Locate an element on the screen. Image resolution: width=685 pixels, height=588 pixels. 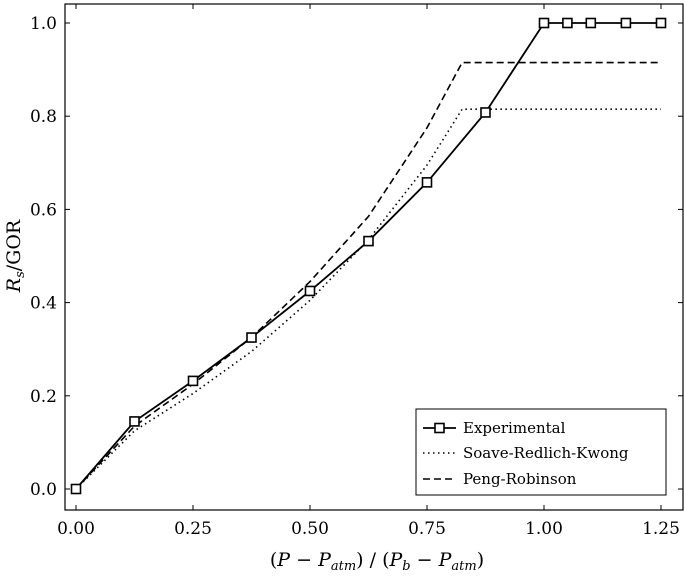
y-tick-label: 0.6 is located at coordinates (43, 210).